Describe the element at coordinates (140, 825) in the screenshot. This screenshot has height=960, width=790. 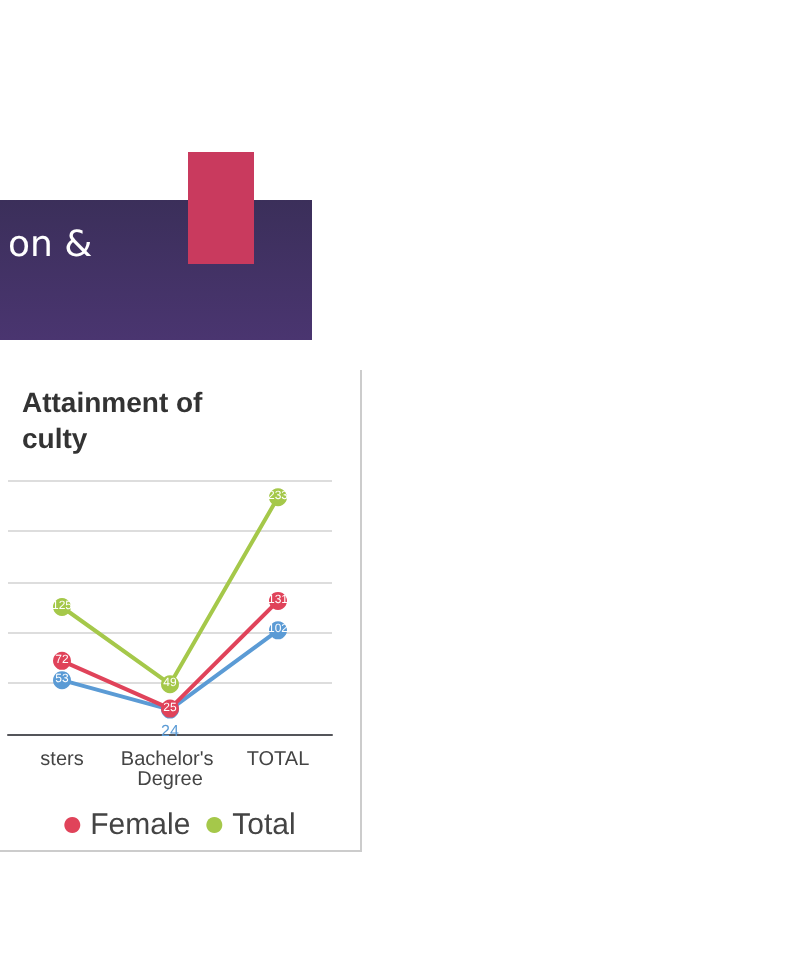
I see `legend-label: Female` at that location.